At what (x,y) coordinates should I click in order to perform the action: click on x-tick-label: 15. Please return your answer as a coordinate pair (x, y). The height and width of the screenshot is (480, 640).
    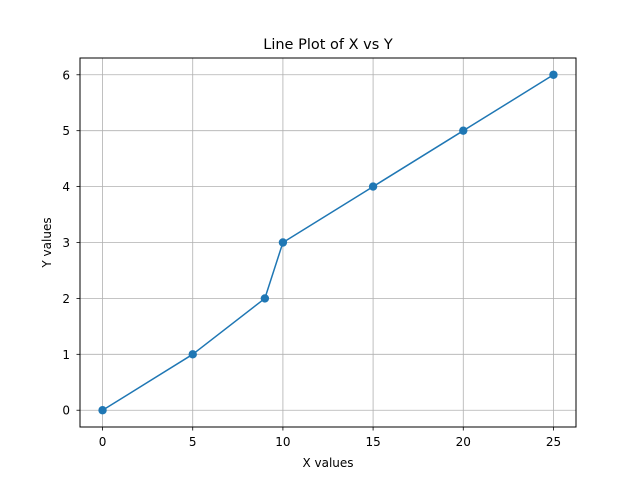
    Looking at the image, I should click on (372, 442).